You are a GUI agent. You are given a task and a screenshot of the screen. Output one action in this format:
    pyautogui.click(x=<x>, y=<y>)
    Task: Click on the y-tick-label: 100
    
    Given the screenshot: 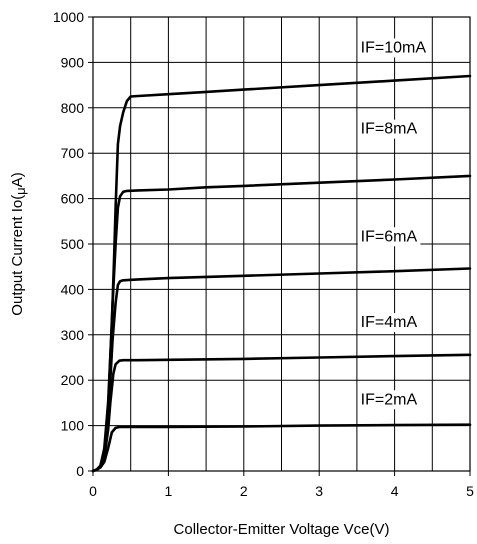 What is the action you would take?
    pyautogui.click(x=73, y=426)
    